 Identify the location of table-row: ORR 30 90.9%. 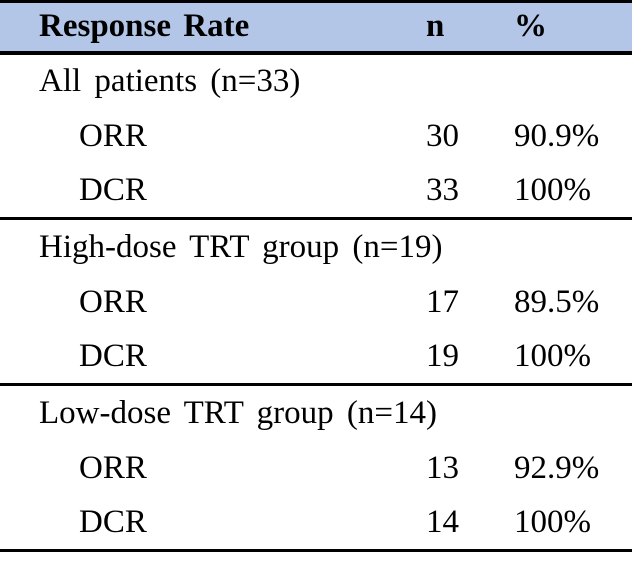
(316, 136).